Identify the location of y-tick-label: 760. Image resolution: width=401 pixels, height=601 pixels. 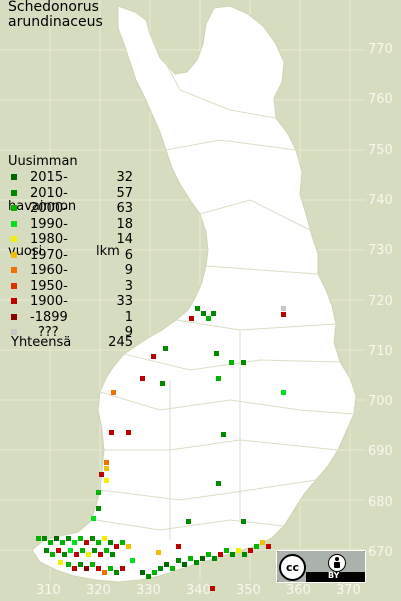
(380, 100).